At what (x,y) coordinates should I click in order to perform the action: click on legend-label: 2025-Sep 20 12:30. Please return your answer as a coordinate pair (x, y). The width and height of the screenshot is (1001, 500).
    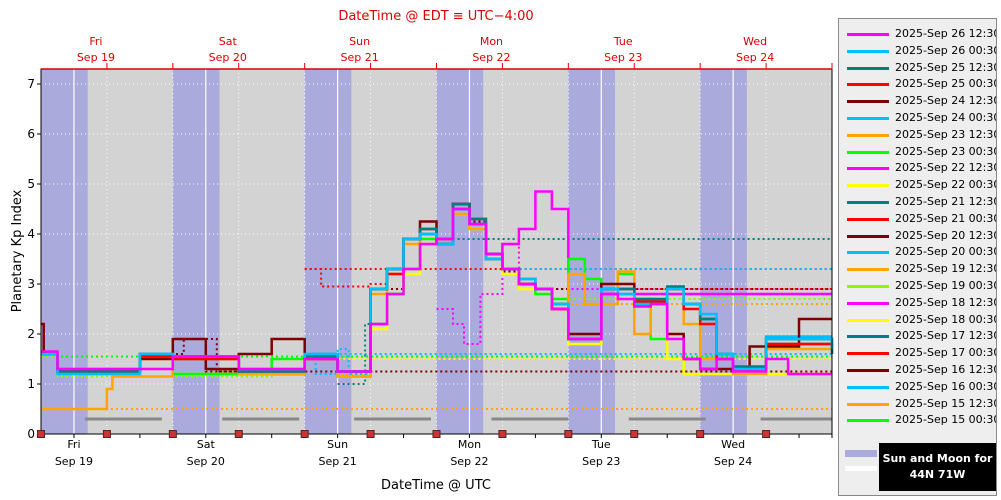
    Looking at the image, I should click on (946, 235).